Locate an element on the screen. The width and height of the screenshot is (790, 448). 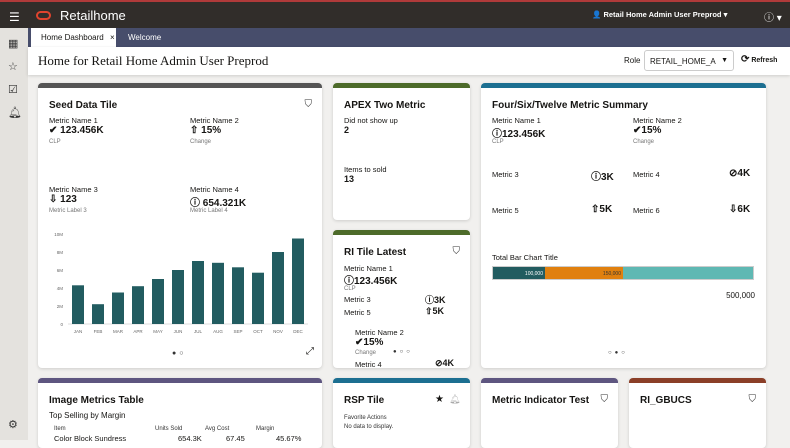
role-label: Role is located at coordinates (632, 60).